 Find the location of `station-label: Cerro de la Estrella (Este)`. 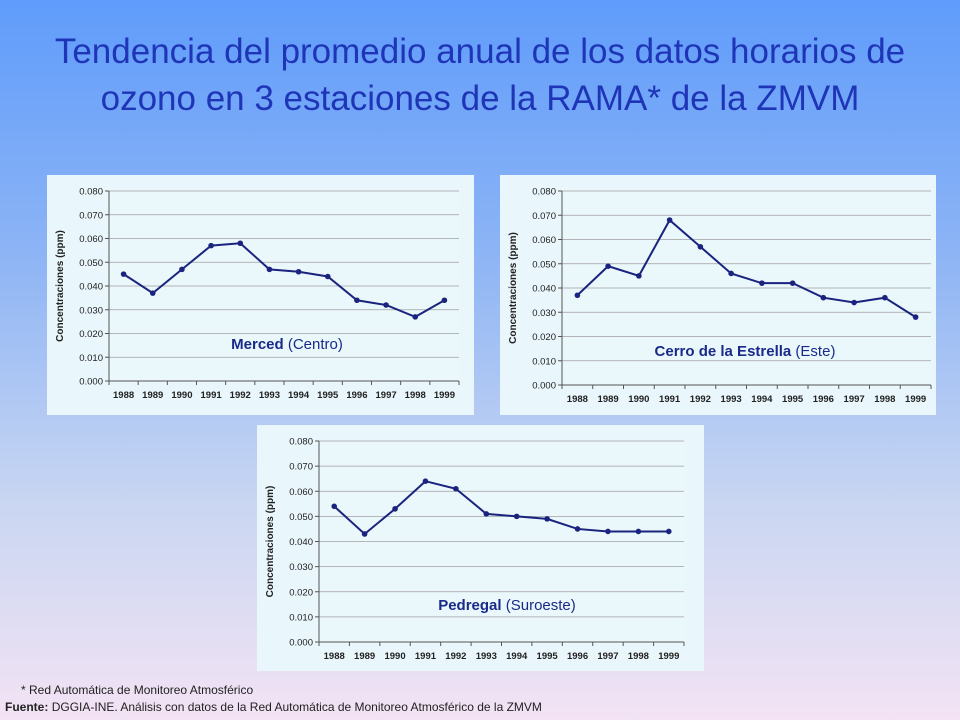

station-label: Cerro de la Estrella (Este) is located at coordinates (745, 351).